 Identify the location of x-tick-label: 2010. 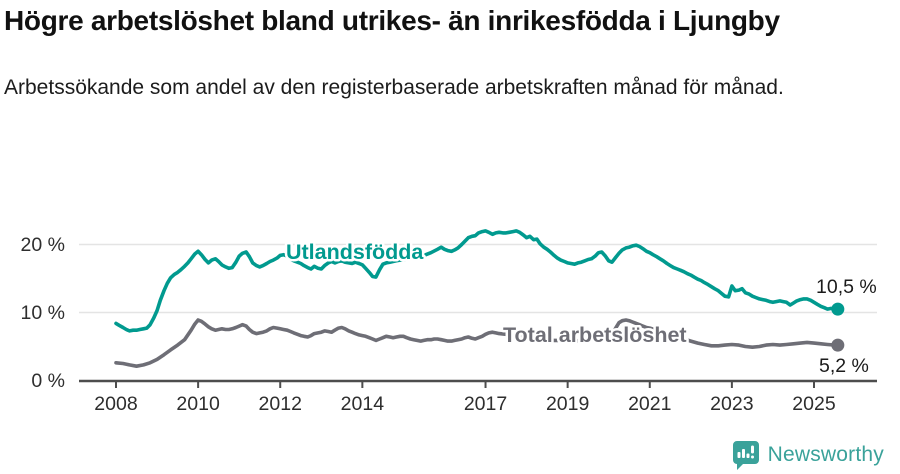
(198, 404).